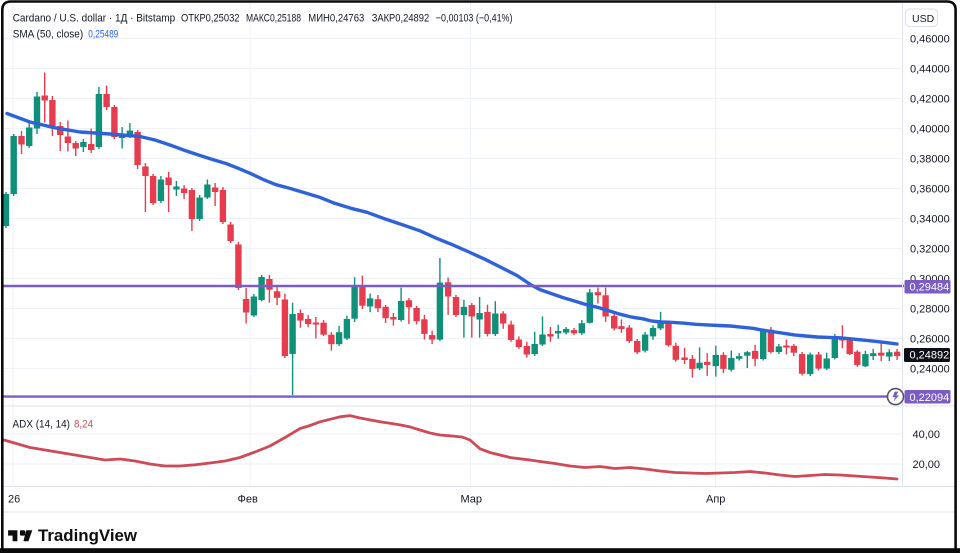 The height and width of the screenshot is (553, 960). I want to click on svg-text:Cardano / U.S. dollar · 1Д · B: Cardano / U.S. dollar · 1Д · Bitstamp, so click(94, 19).